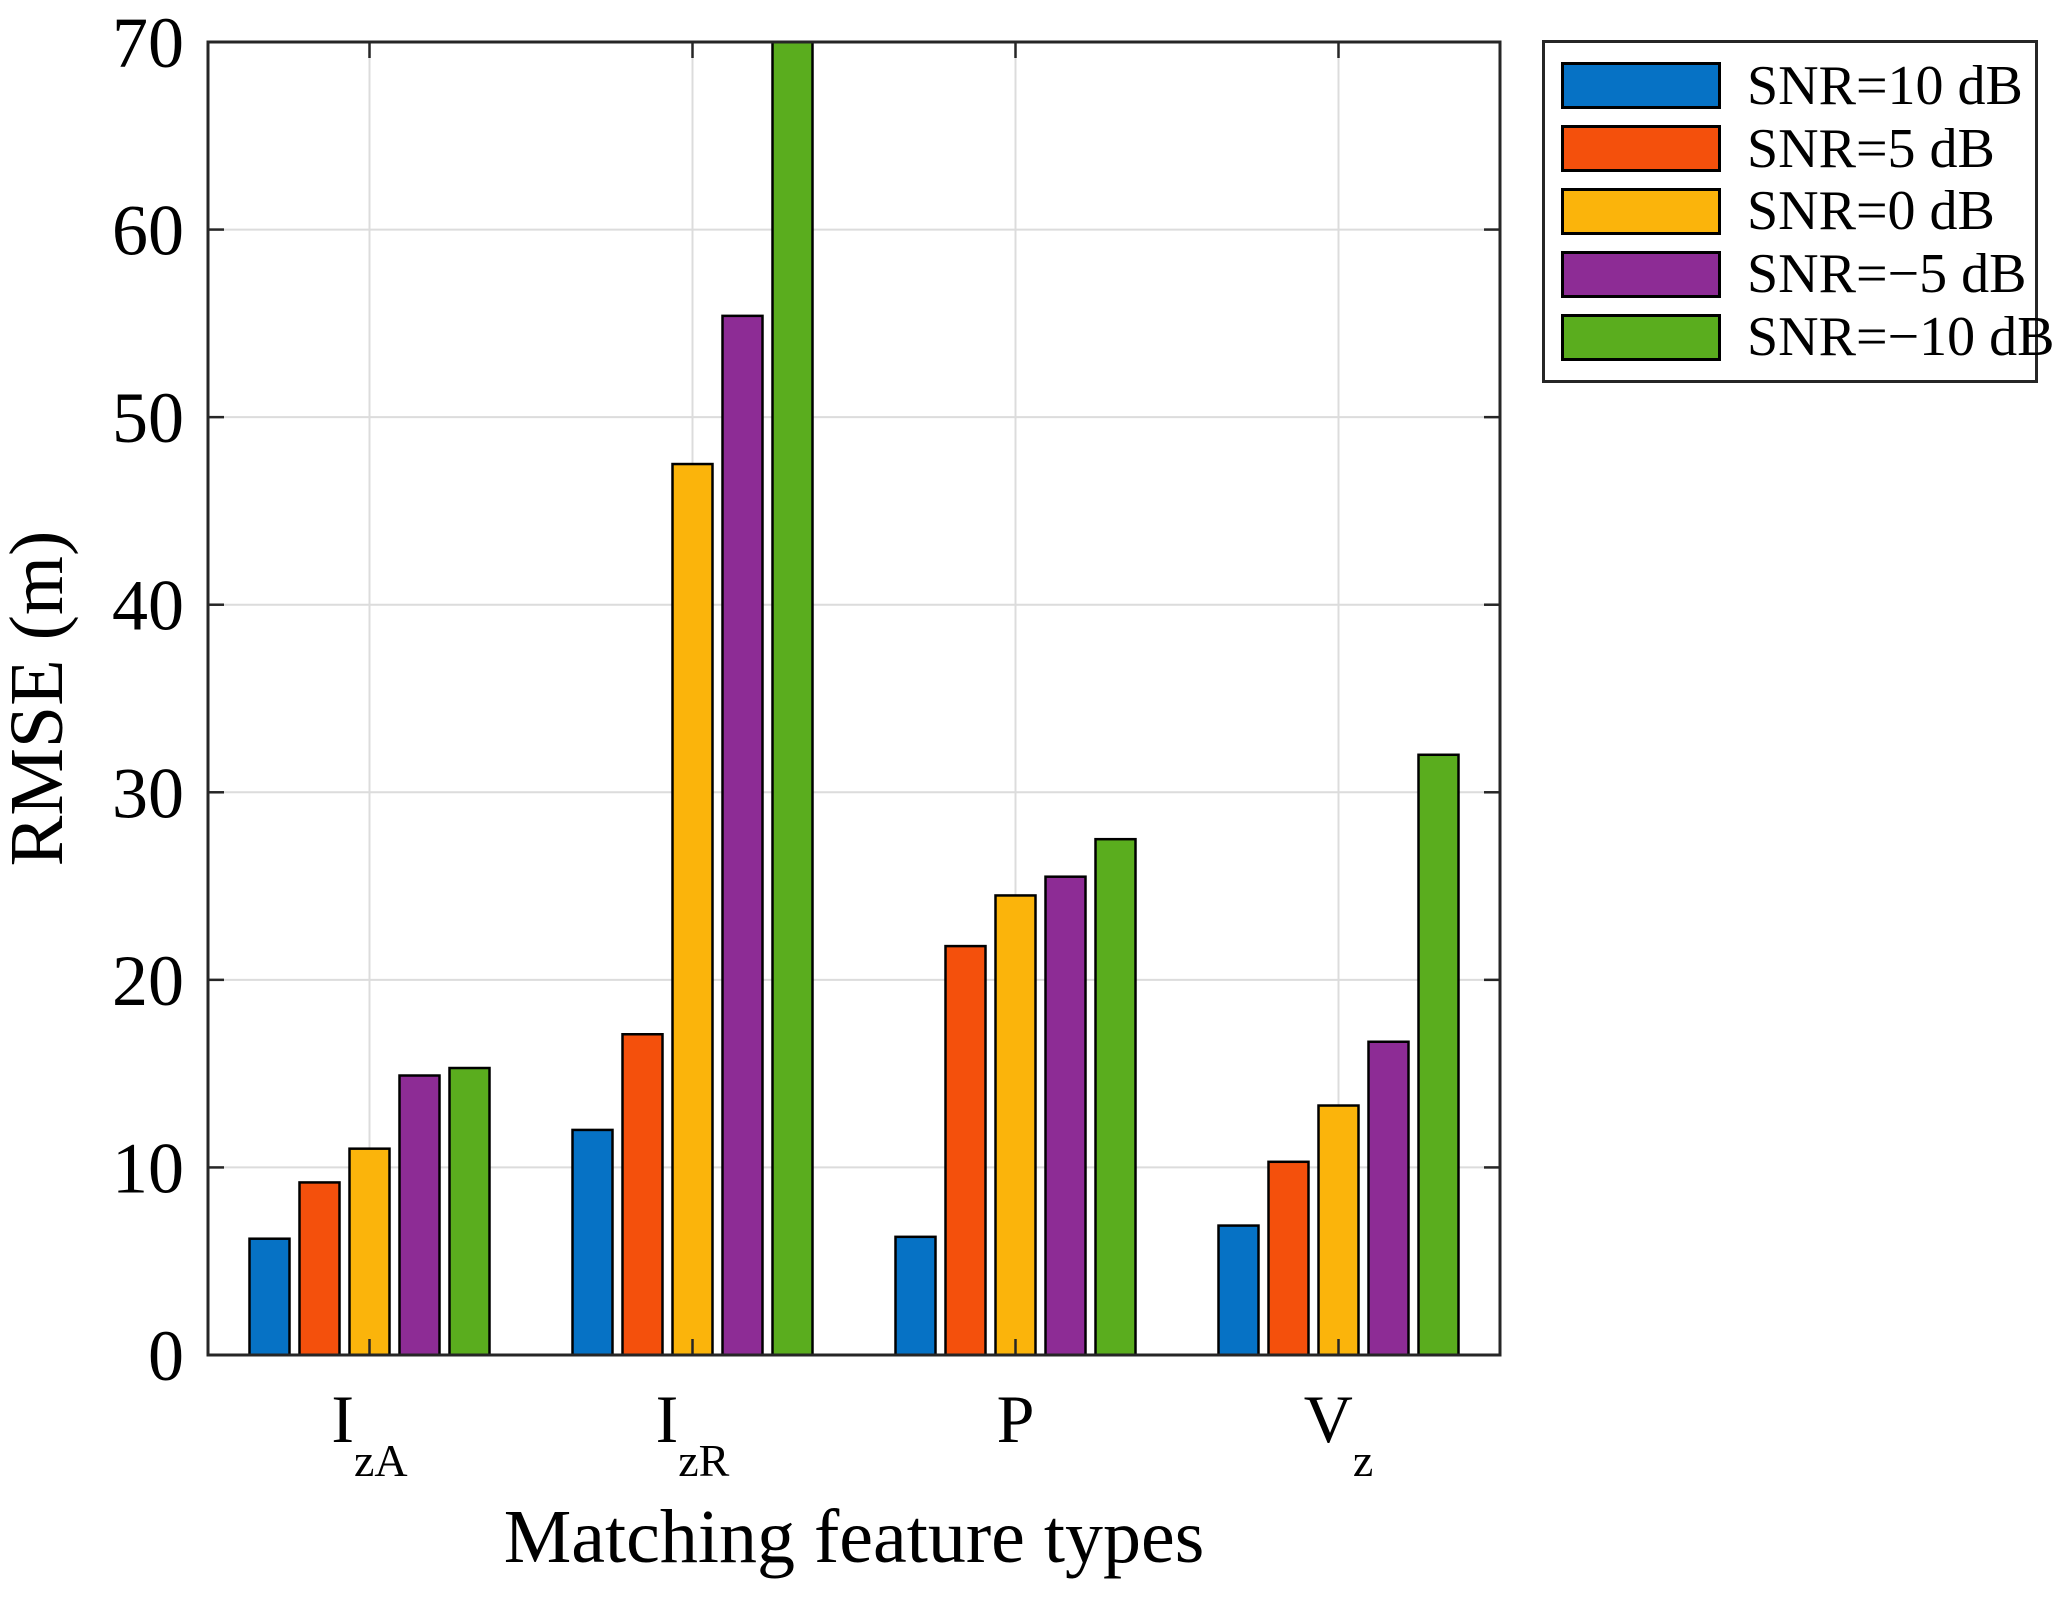 The height and width of the screenshot is (1598, 2062). What do you see at coordinates (381, 1460) in the screenshot?
I see `x-tick-subscript: zA` at bounding box center [381, 1460].